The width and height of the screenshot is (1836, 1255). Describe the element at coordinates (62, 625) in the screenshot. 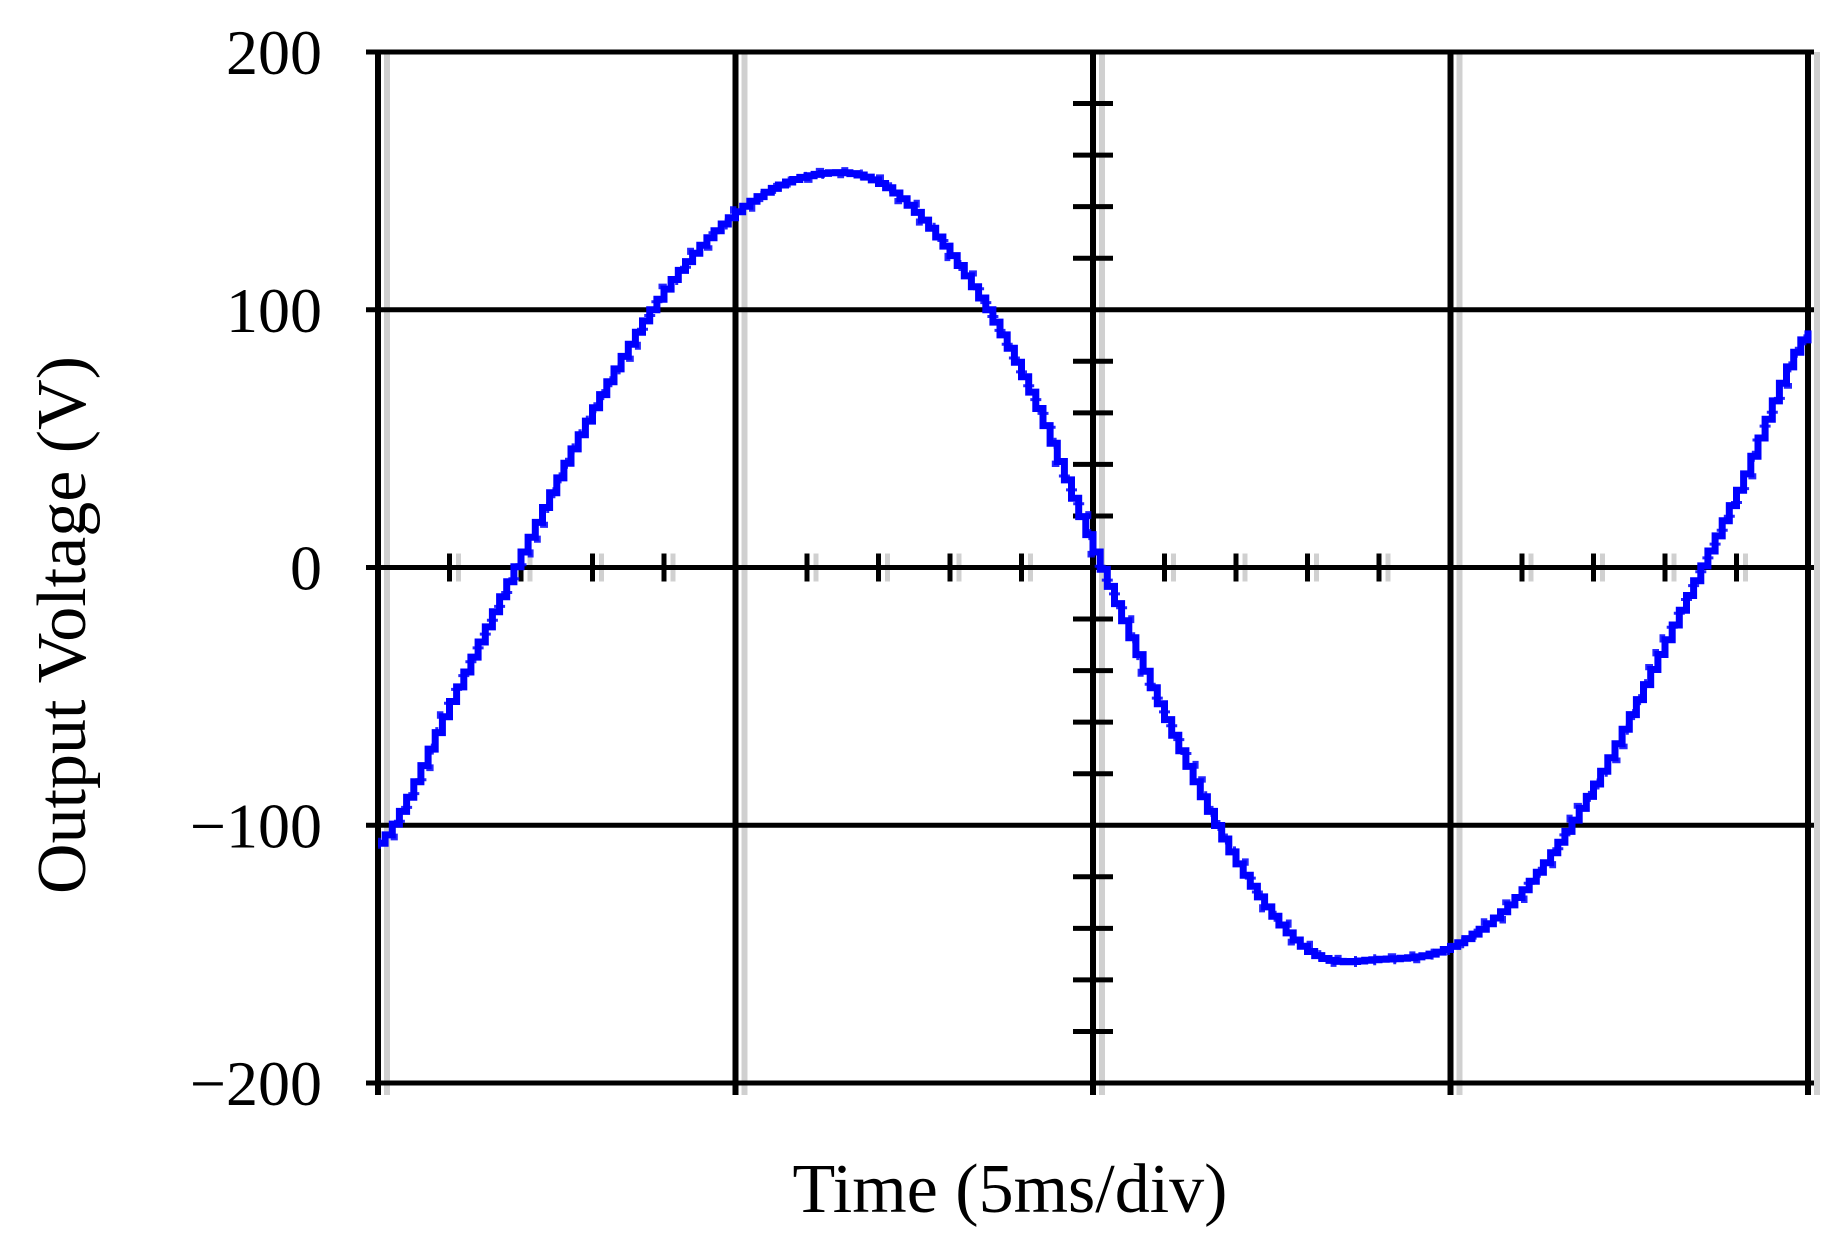

I see `y-axis-label: Output Voltage (V)` at that location.